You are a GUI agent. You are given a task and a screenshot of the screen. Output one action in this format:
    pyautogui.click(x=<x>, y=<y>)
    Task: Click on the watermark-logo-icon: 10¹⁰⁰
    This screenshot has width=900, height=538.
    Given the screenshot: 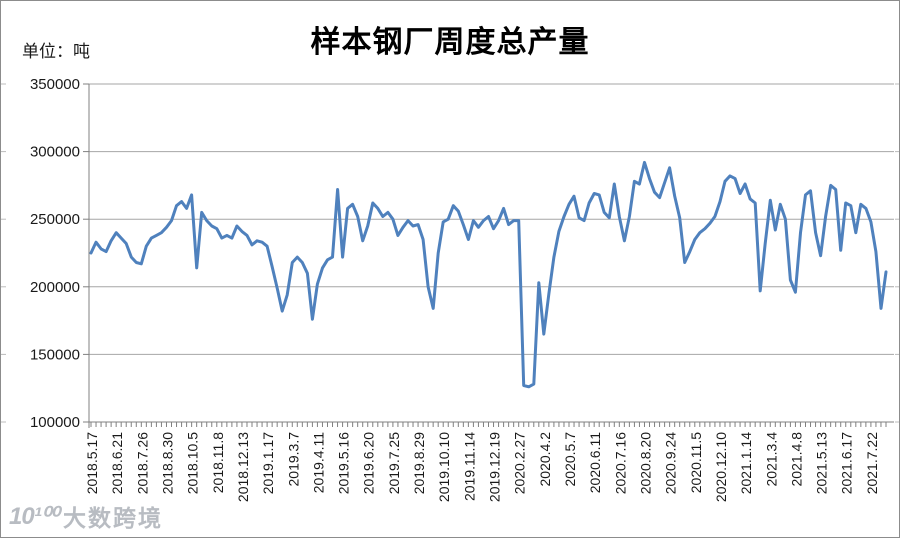 What is the action you would take?
    pyautogui.click(x=34, y=516)
    